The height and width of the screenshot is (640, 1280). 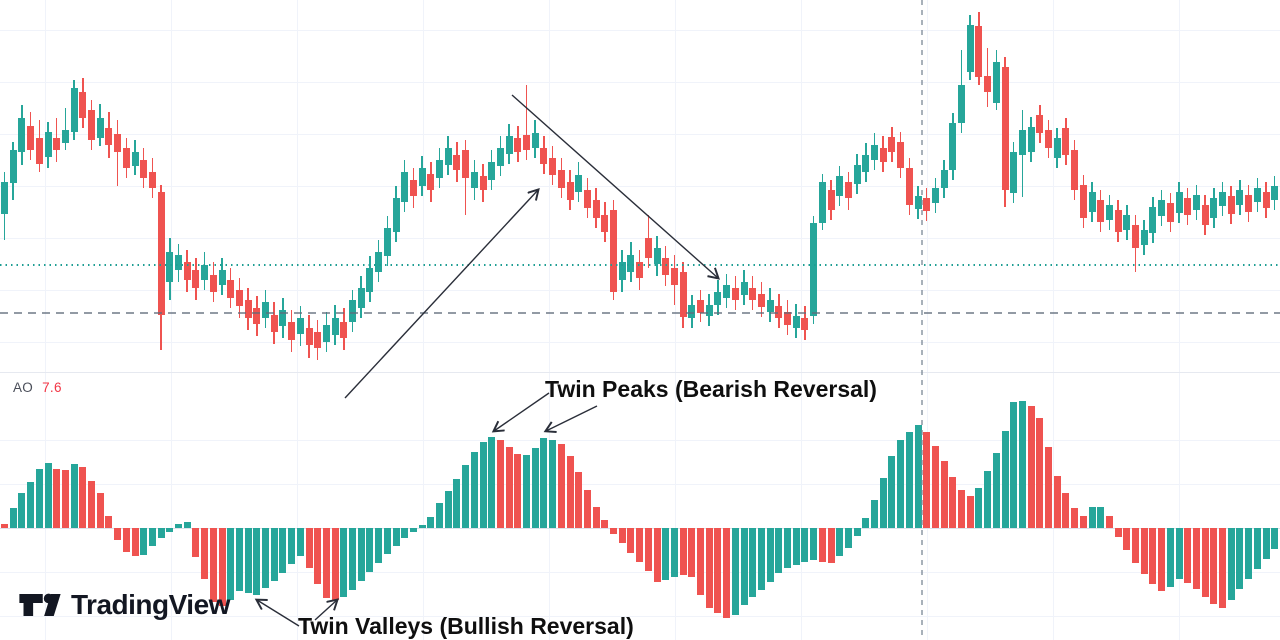 What do you see at coordinates (124, 605) in the screenshot?
I see `tradingview-watermark: TradingView` at bounding box center [124, 605].